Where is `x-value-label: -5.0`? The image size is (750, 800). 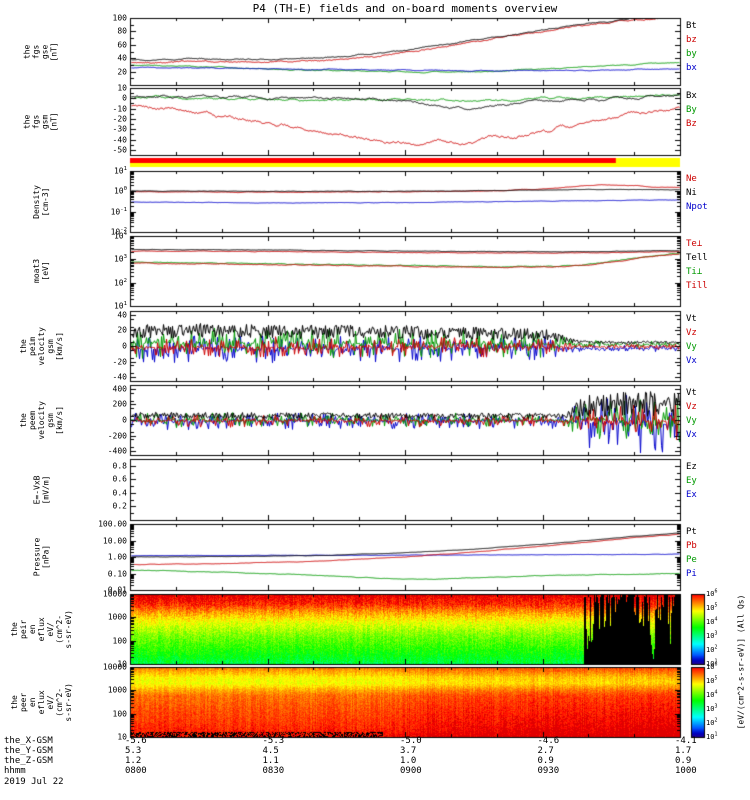
x-value-label: -5.0 is located at coordinates (411, 741).